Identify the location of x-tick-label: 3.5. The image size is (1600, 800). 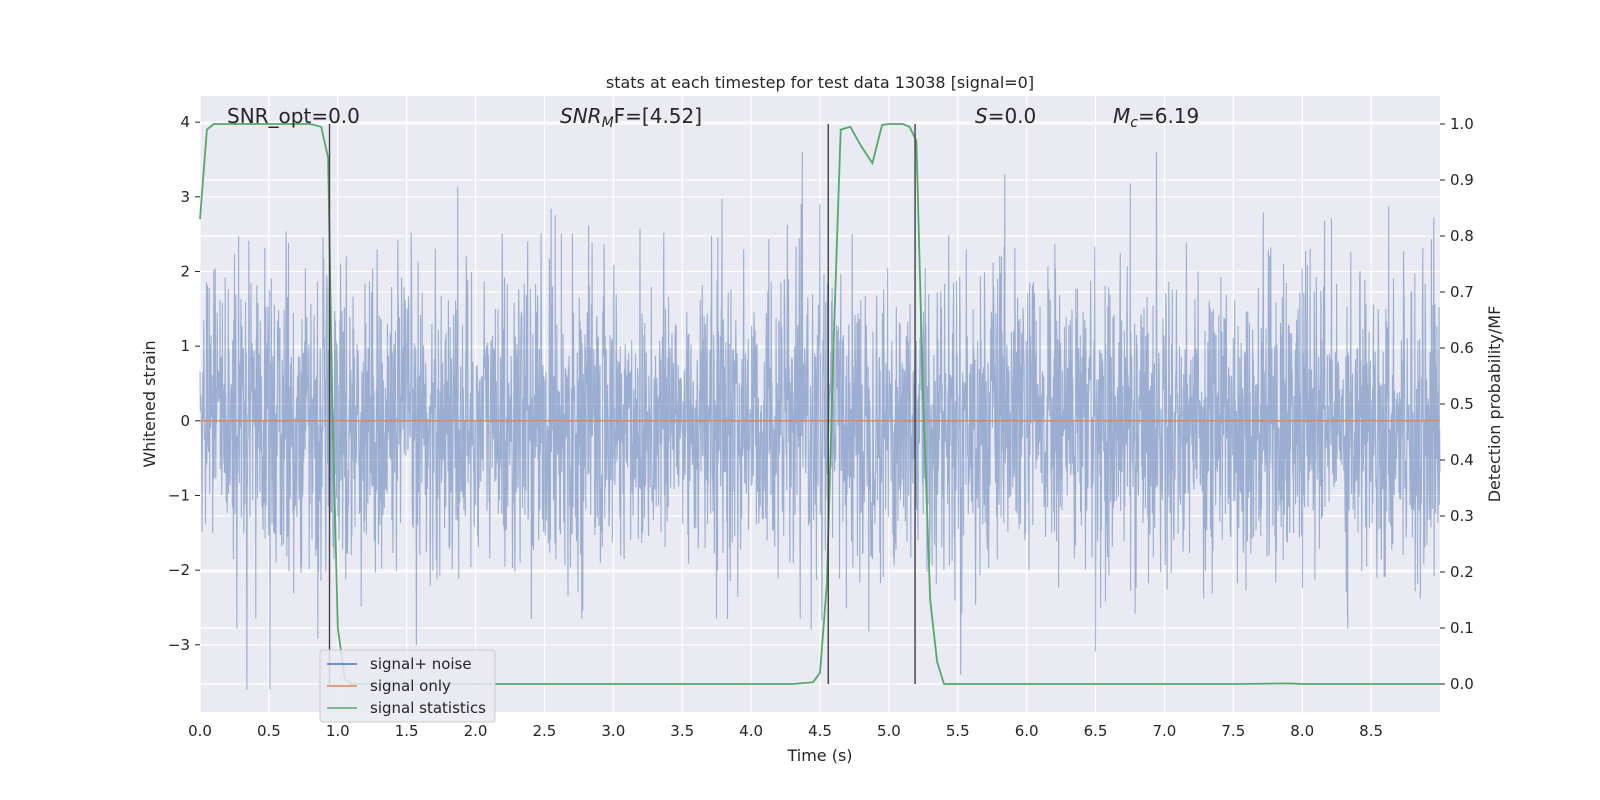
(682, 731).